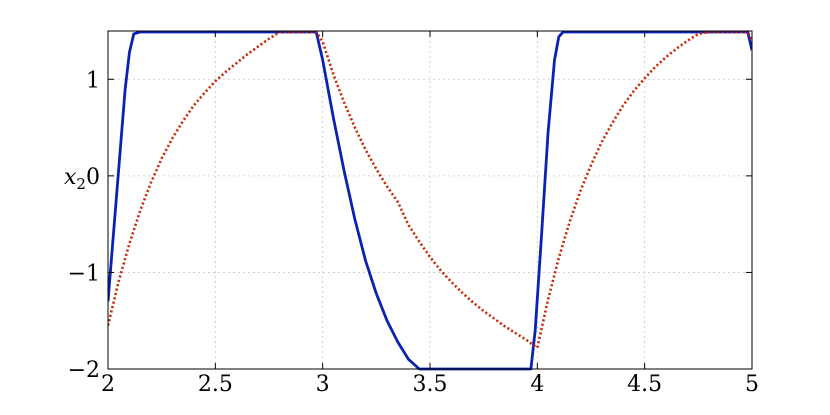 This screenshot has width=830, height=415. Describe the element at coordinates (93, 80) in the screenshot. I see `y-tick-label: 1` at that location.